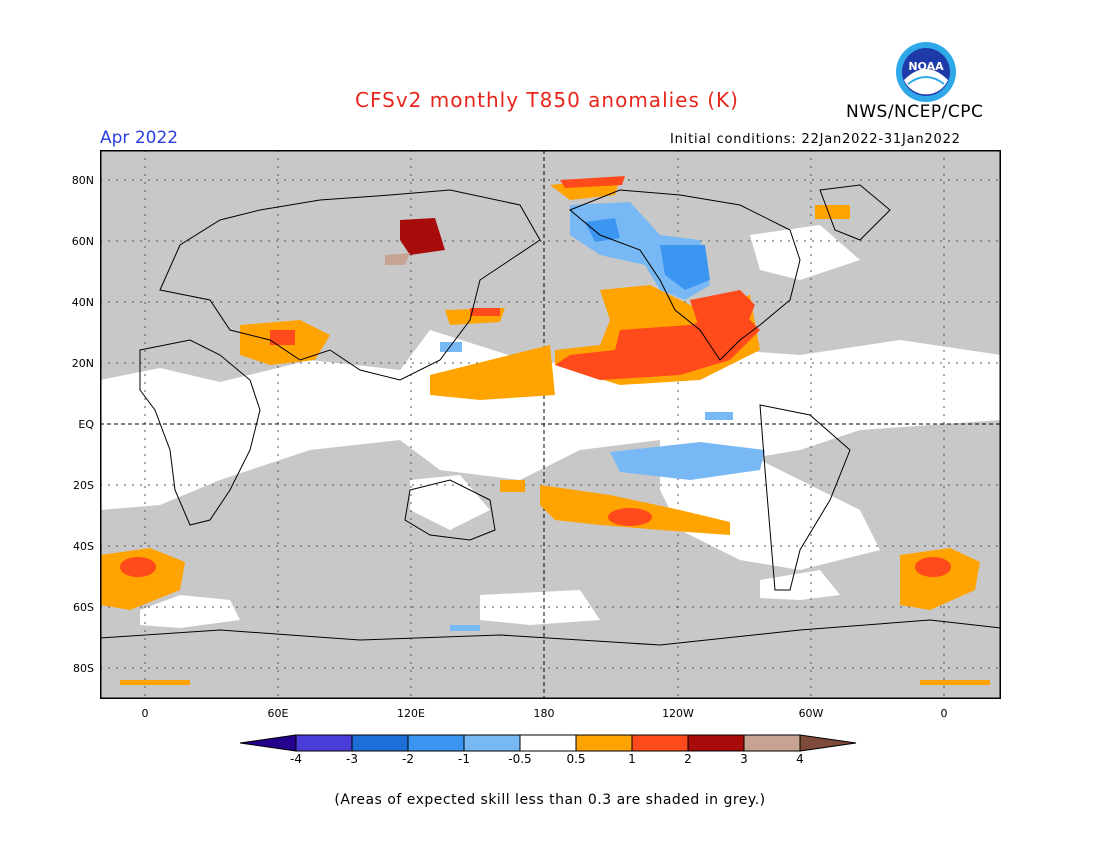  Describe the element at coordinates (83, 485) in the screenshot. I see `lat-label-20s: 20S` at that location.